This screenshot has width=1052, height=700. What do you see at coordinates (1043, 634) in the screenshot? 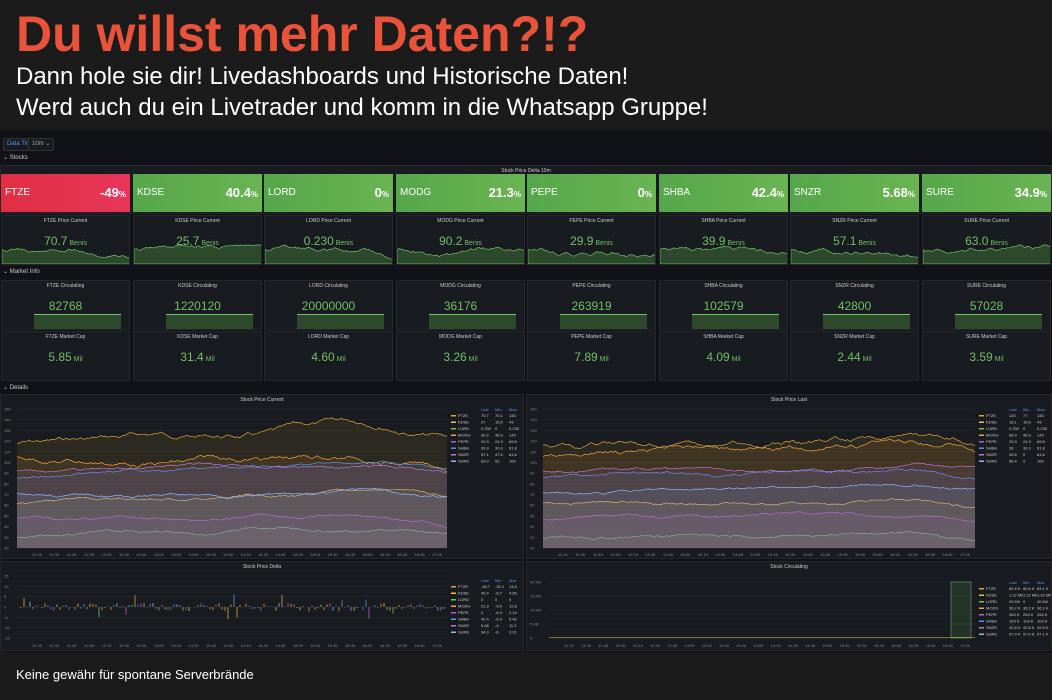
I see `legend-value: 57.1 K` at bounding box center [1043, 634].